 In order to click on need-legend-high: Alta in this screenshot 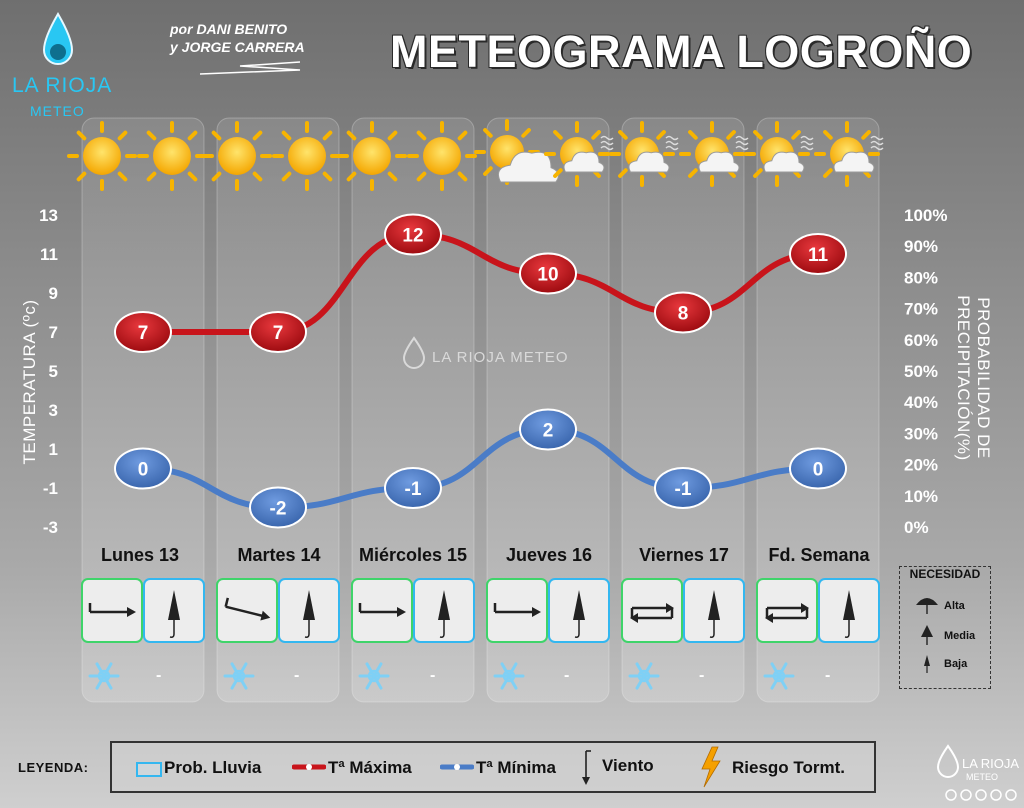, I will do `click(954, 606)`.